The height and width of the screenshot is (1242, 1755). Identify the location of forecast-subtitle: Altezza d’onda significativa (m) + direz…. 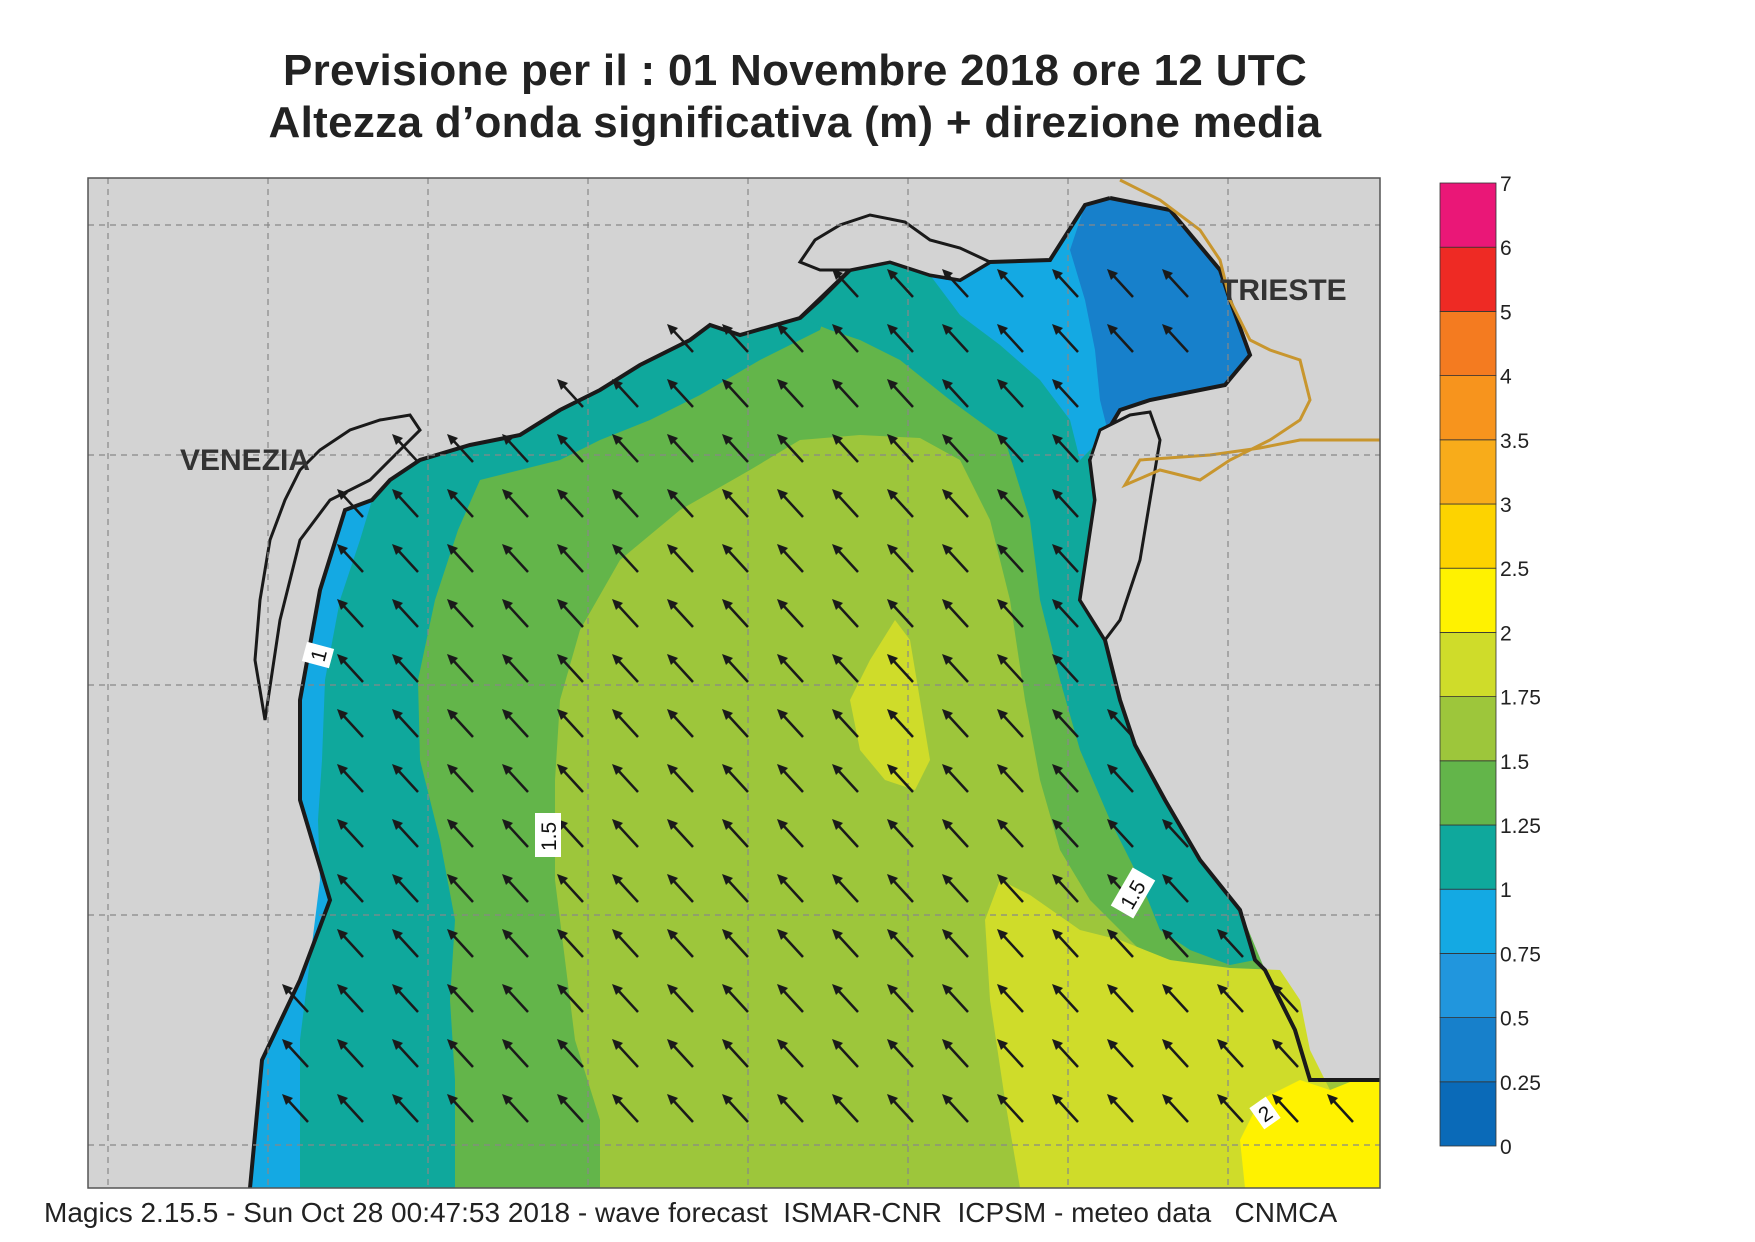
(795, 122).